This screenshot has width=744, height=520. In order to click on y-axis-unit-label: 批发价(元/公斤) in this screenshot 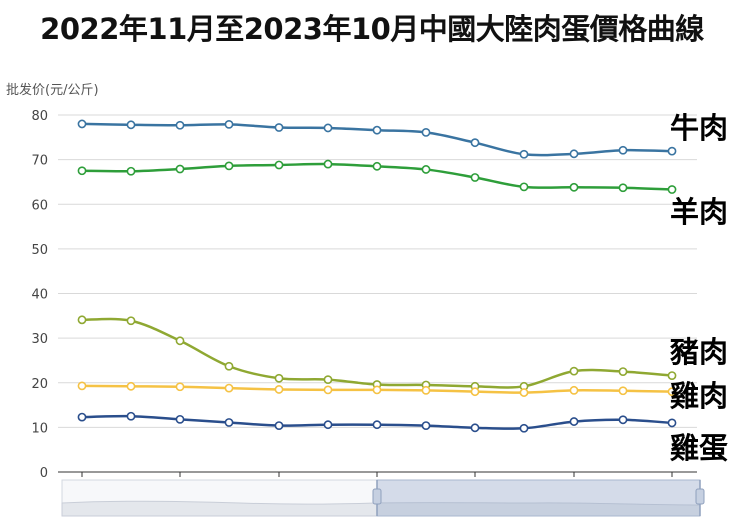, I will do `click(52, 90)`.